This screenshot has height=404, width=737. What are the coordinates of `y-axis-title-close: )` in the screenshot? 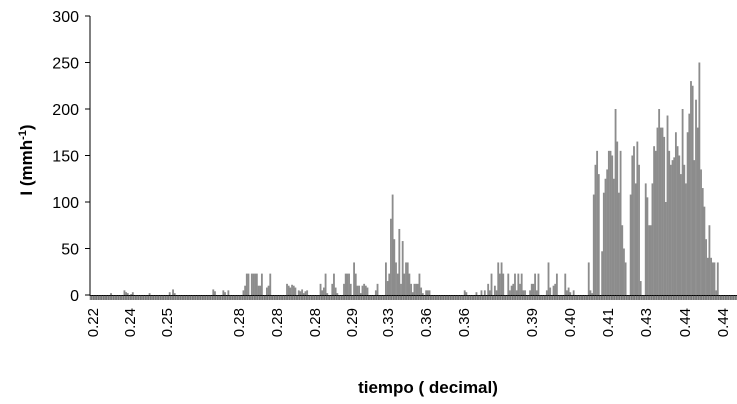 It's located at (26, 127).